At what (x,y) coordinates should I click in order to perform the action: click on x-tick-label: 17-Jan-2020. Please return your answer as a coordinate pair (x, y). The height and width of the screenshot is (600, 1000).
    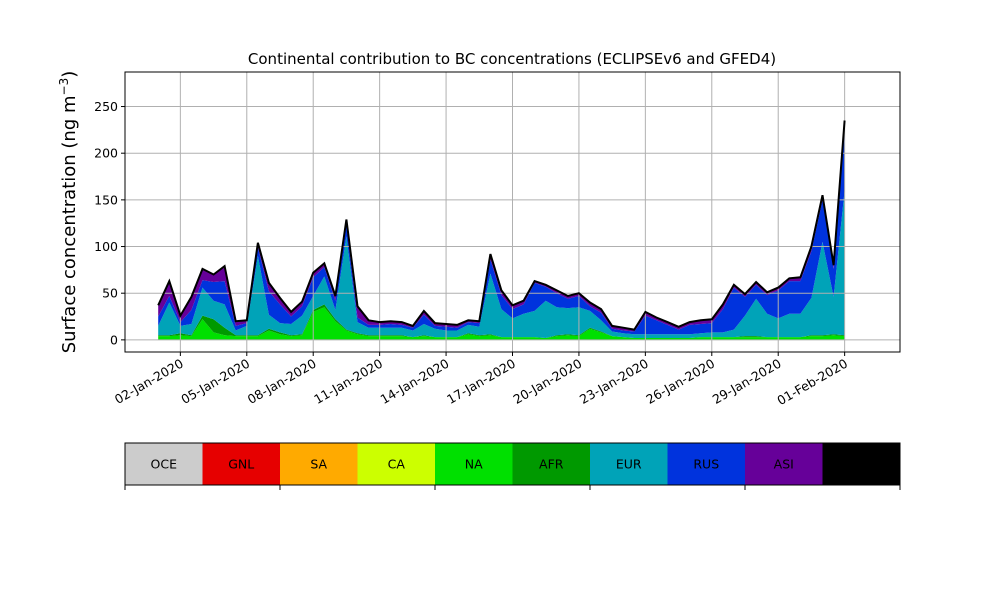
    Looking at the image, I should click on (481, 381).